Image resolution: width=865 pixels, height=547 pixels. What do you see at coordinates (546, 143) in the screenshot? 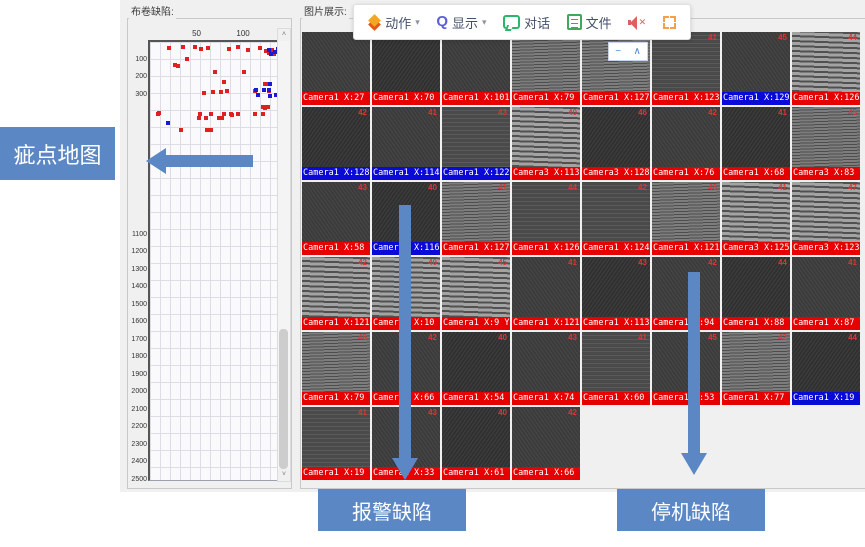
I see `defect-thumbnail-cell: 40 Camera3 X:113 Y:278` at bounding box center [546, 143].